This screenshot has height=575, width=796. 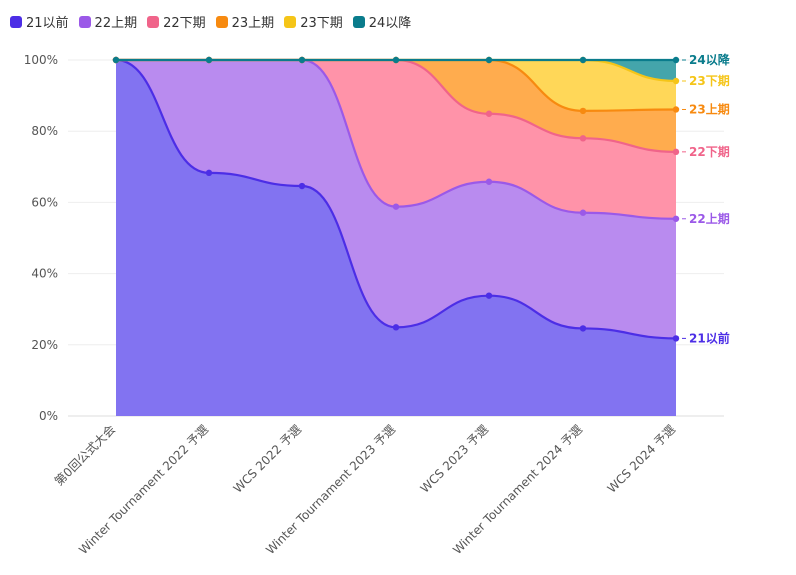 What do you see at coordinates (390, 23) in the screenshot?
I see `legend-label: 24以降` at bounding box center [390, 23].